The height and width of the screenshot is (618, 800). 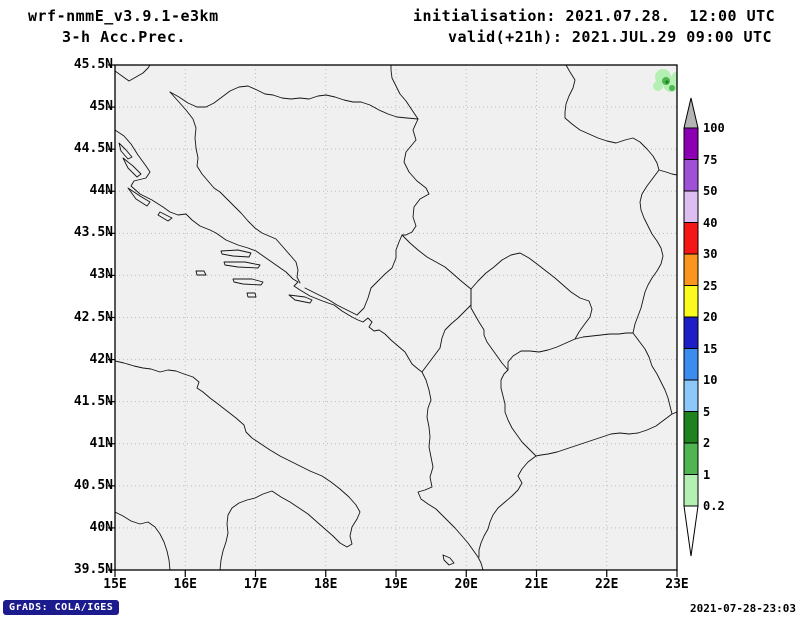 I want to click on border-slovenia-croatia, so click(x=133, y=73).